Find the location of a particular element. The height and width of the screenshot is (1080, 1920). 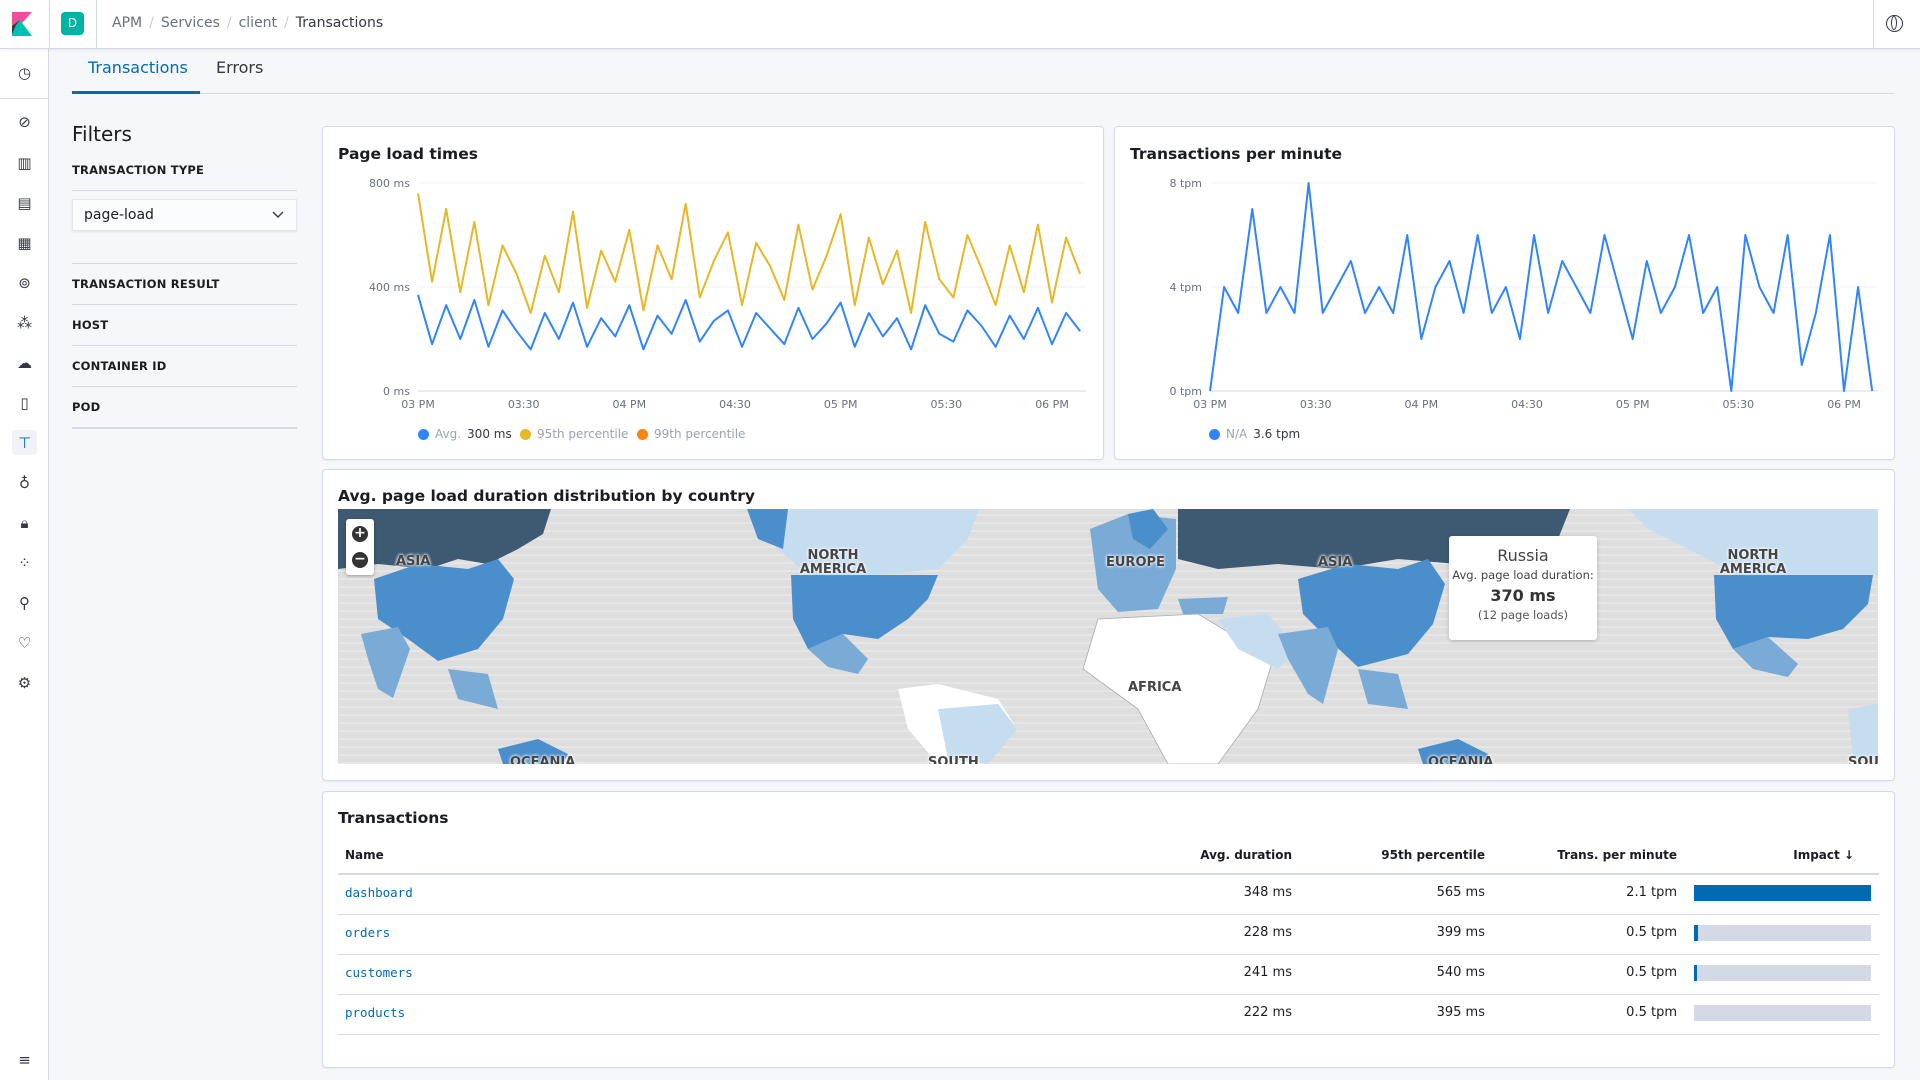

column-header-avg-duration: Avg. duration is located at coordinates (1246, 855).